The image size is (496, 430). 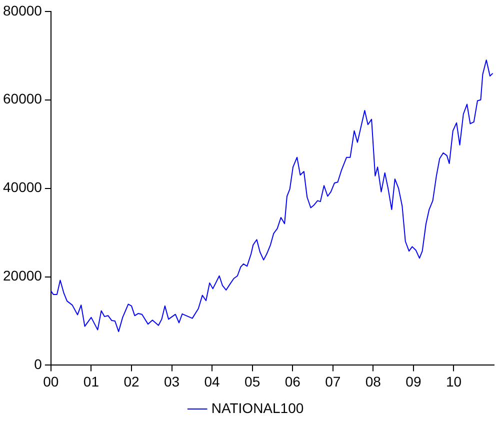 I want to click on x-tick-label: 02, so click(x=132, y=381).